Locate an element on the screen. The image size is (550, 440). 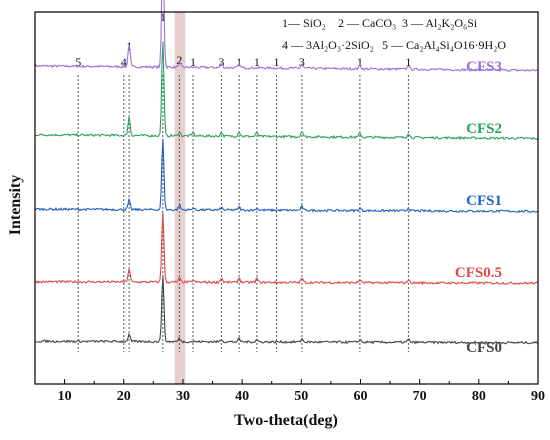
x-tick-label: 70 is located at coordinates (420, 396).